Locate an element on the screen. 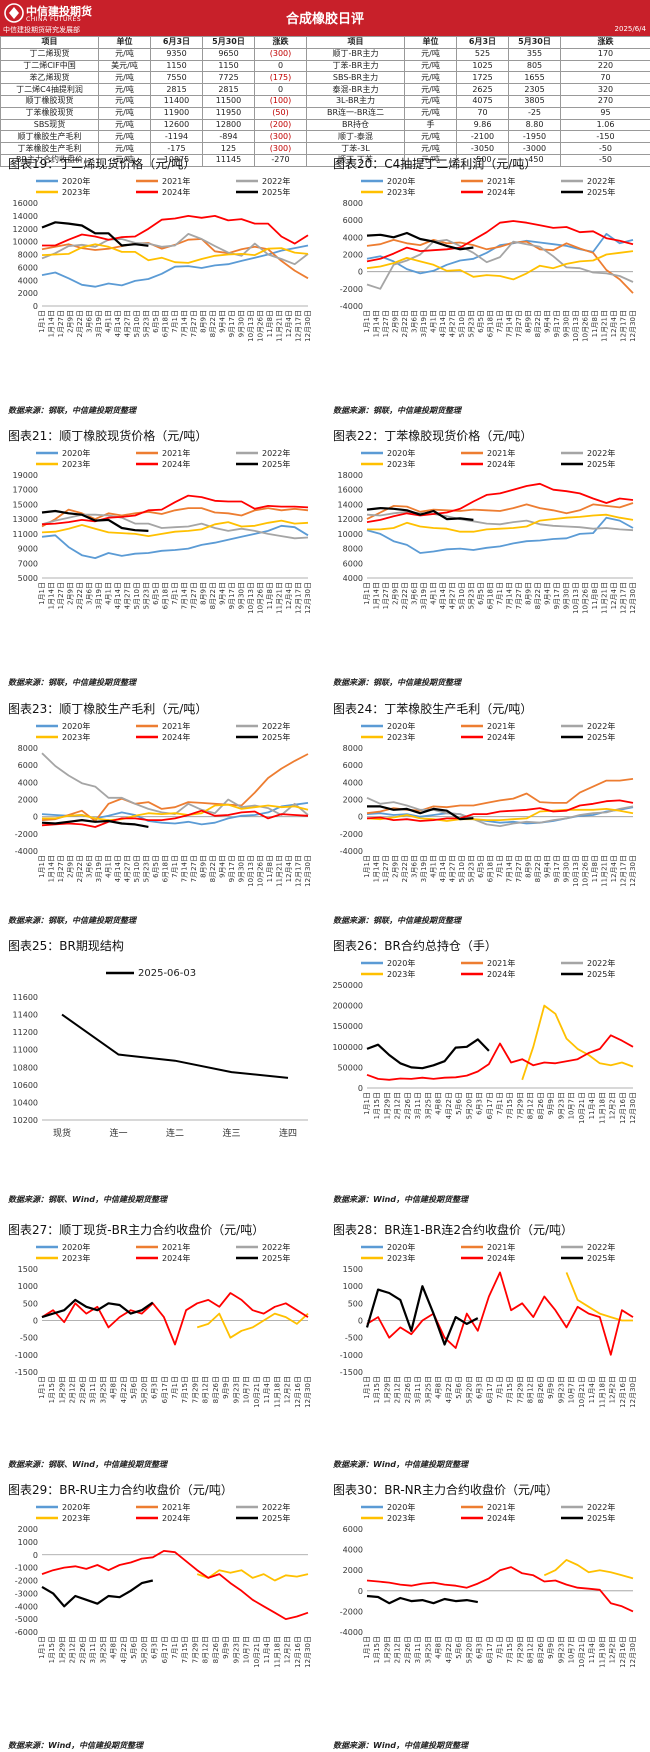  table-cell: 70 is located at coordinates (605, 78).